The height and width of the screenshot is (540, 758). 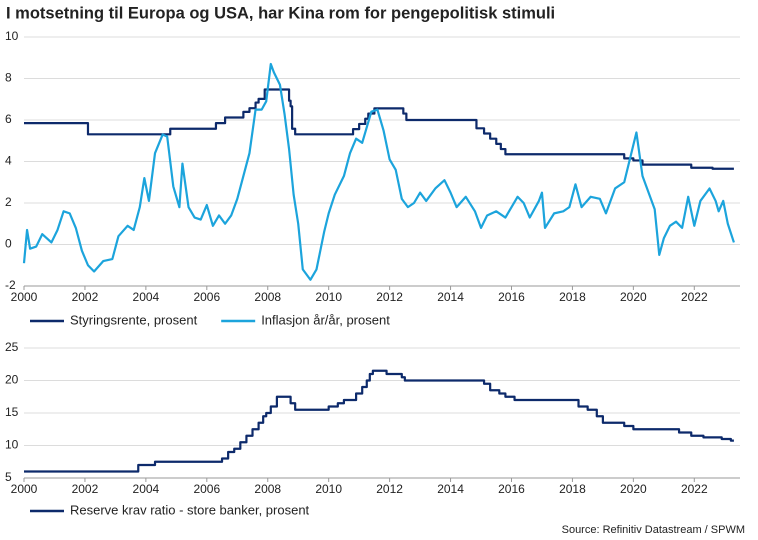 What do you see at coordinates (379, 129) in the screenshot?
I see `series-line` at bounding box center [379, 129].